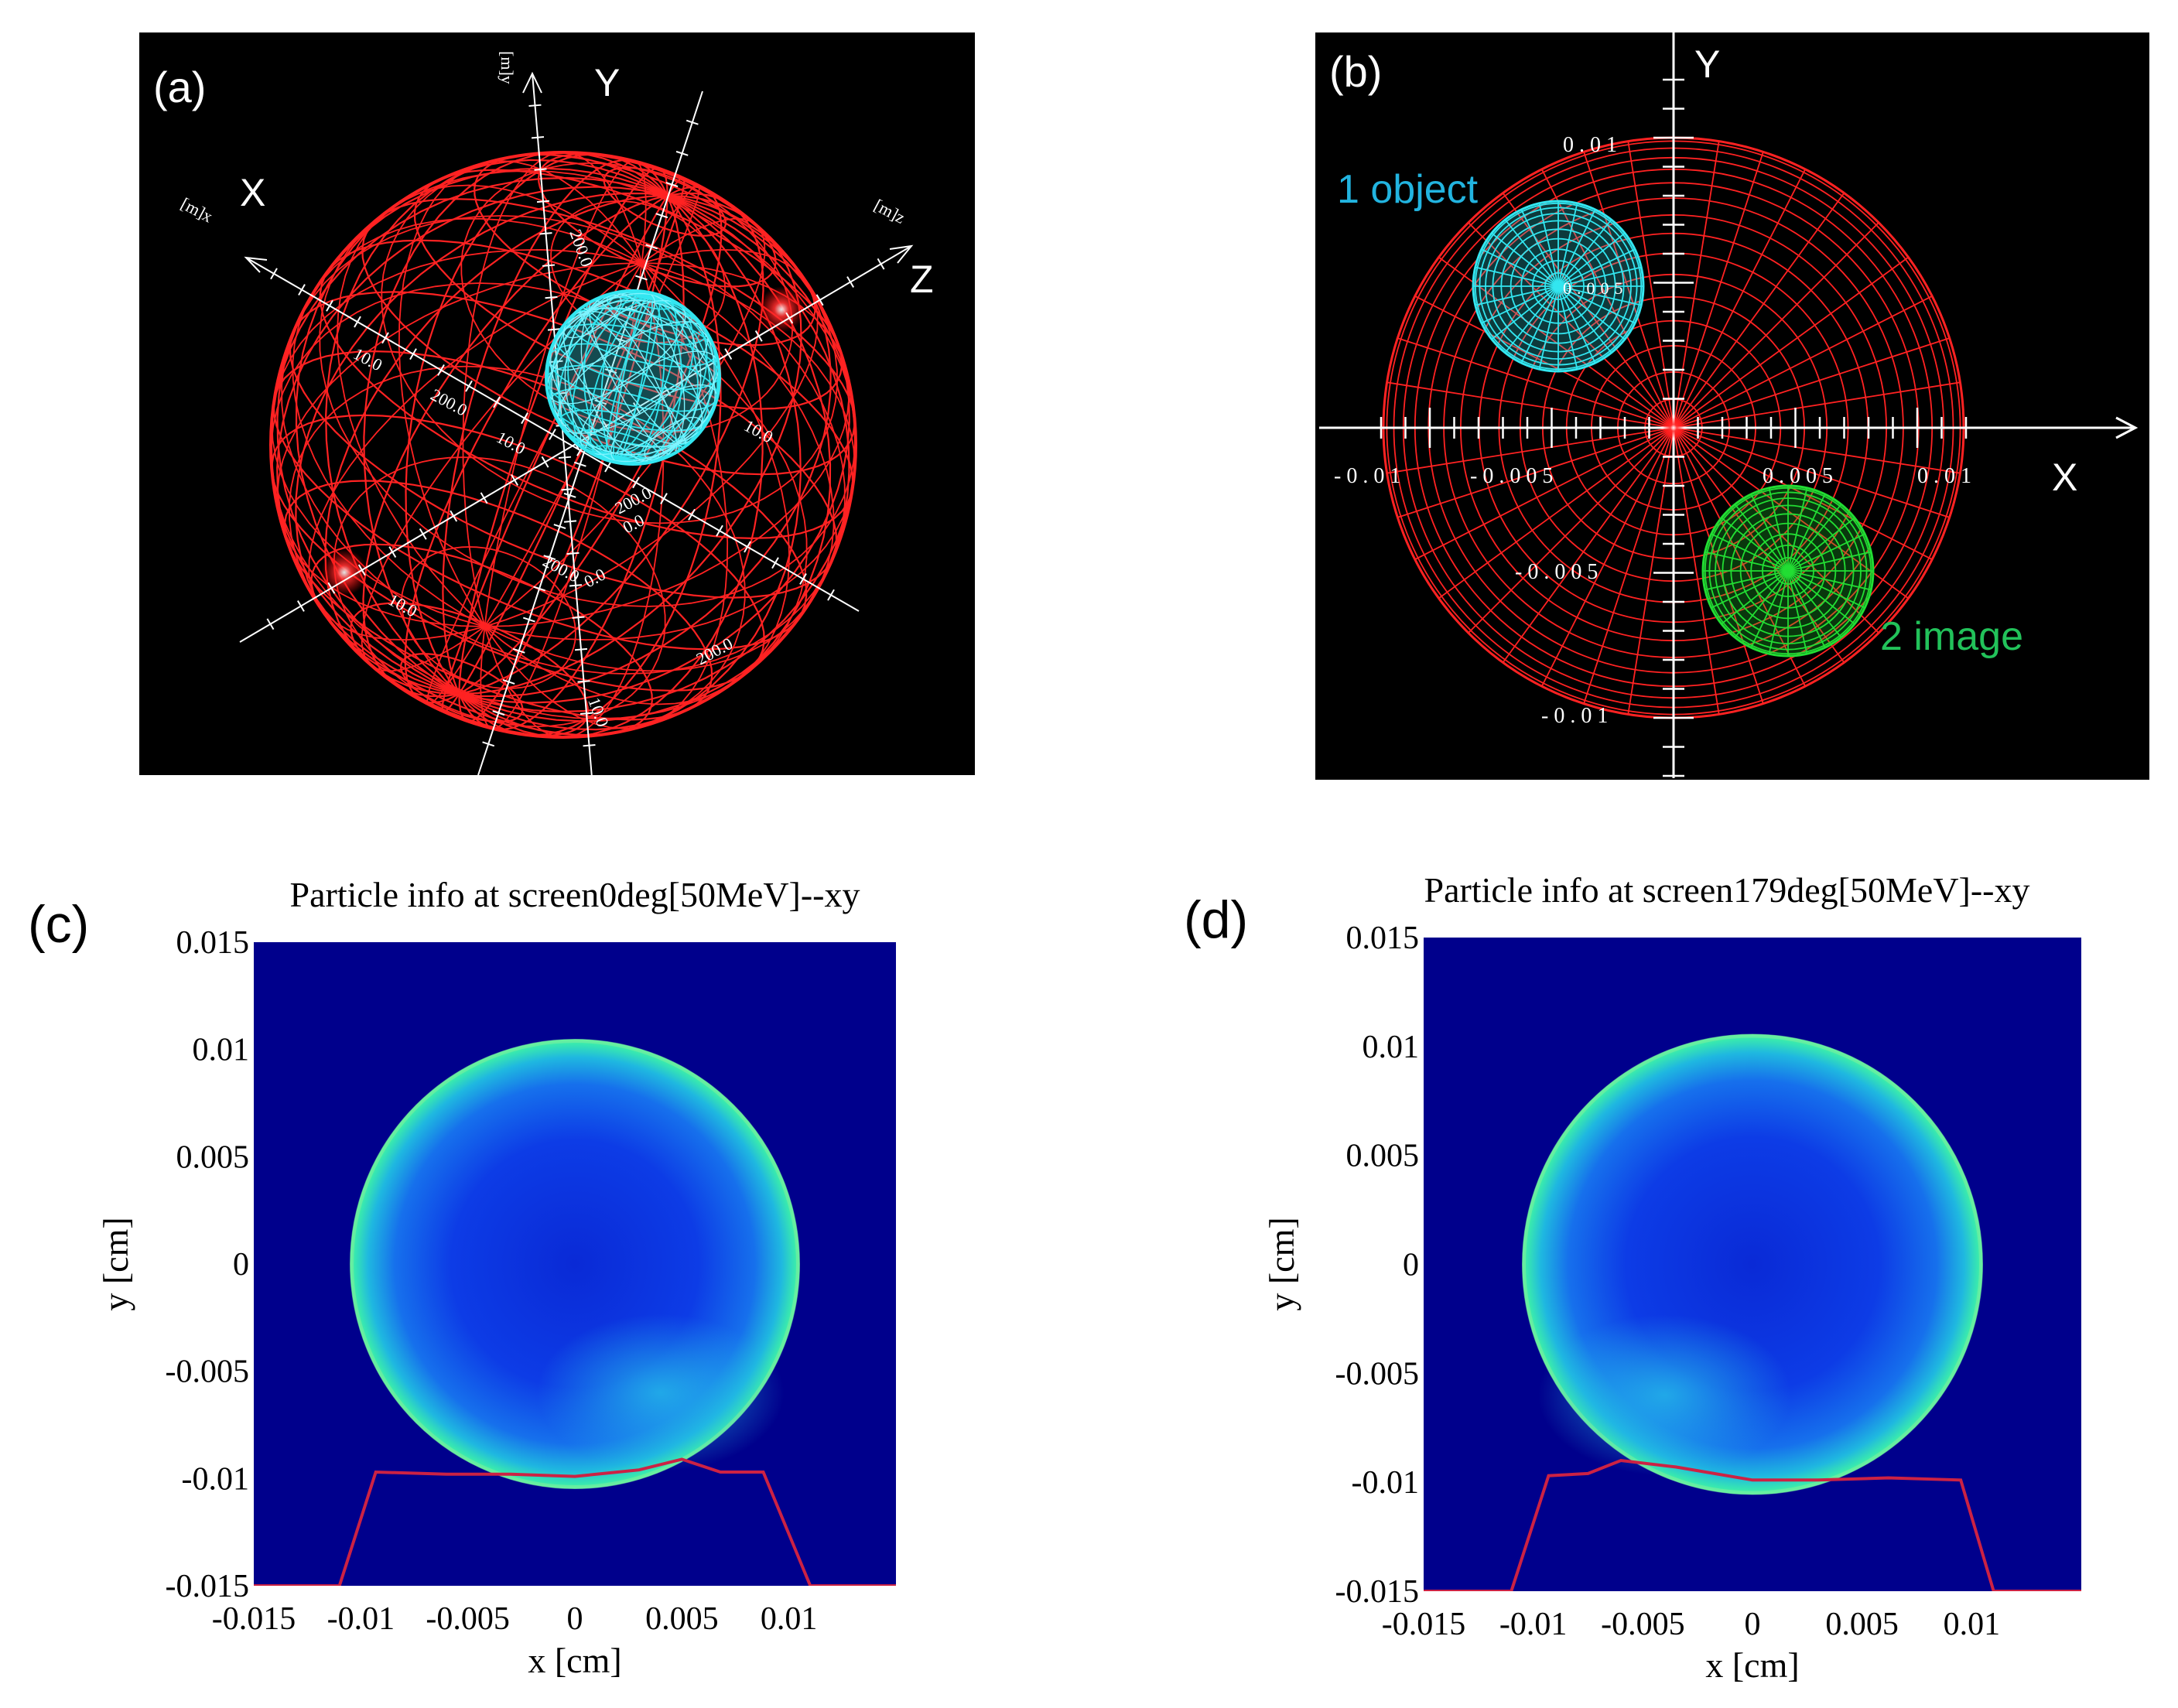 The height and width of the screenshot is (1708, 2178). Describe the element at coordinates (1596, 288) in the screenshot. I see `panel-b-object-tick: 0.005` at that location.